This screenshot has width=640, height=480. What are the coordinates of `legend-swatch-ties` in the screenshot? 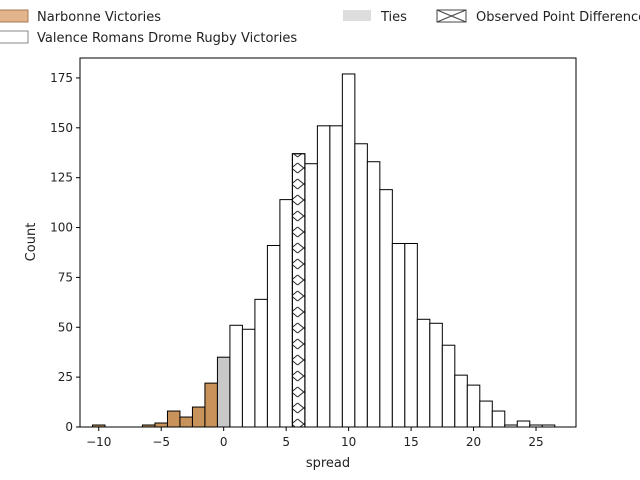 It's located at (357, 15).